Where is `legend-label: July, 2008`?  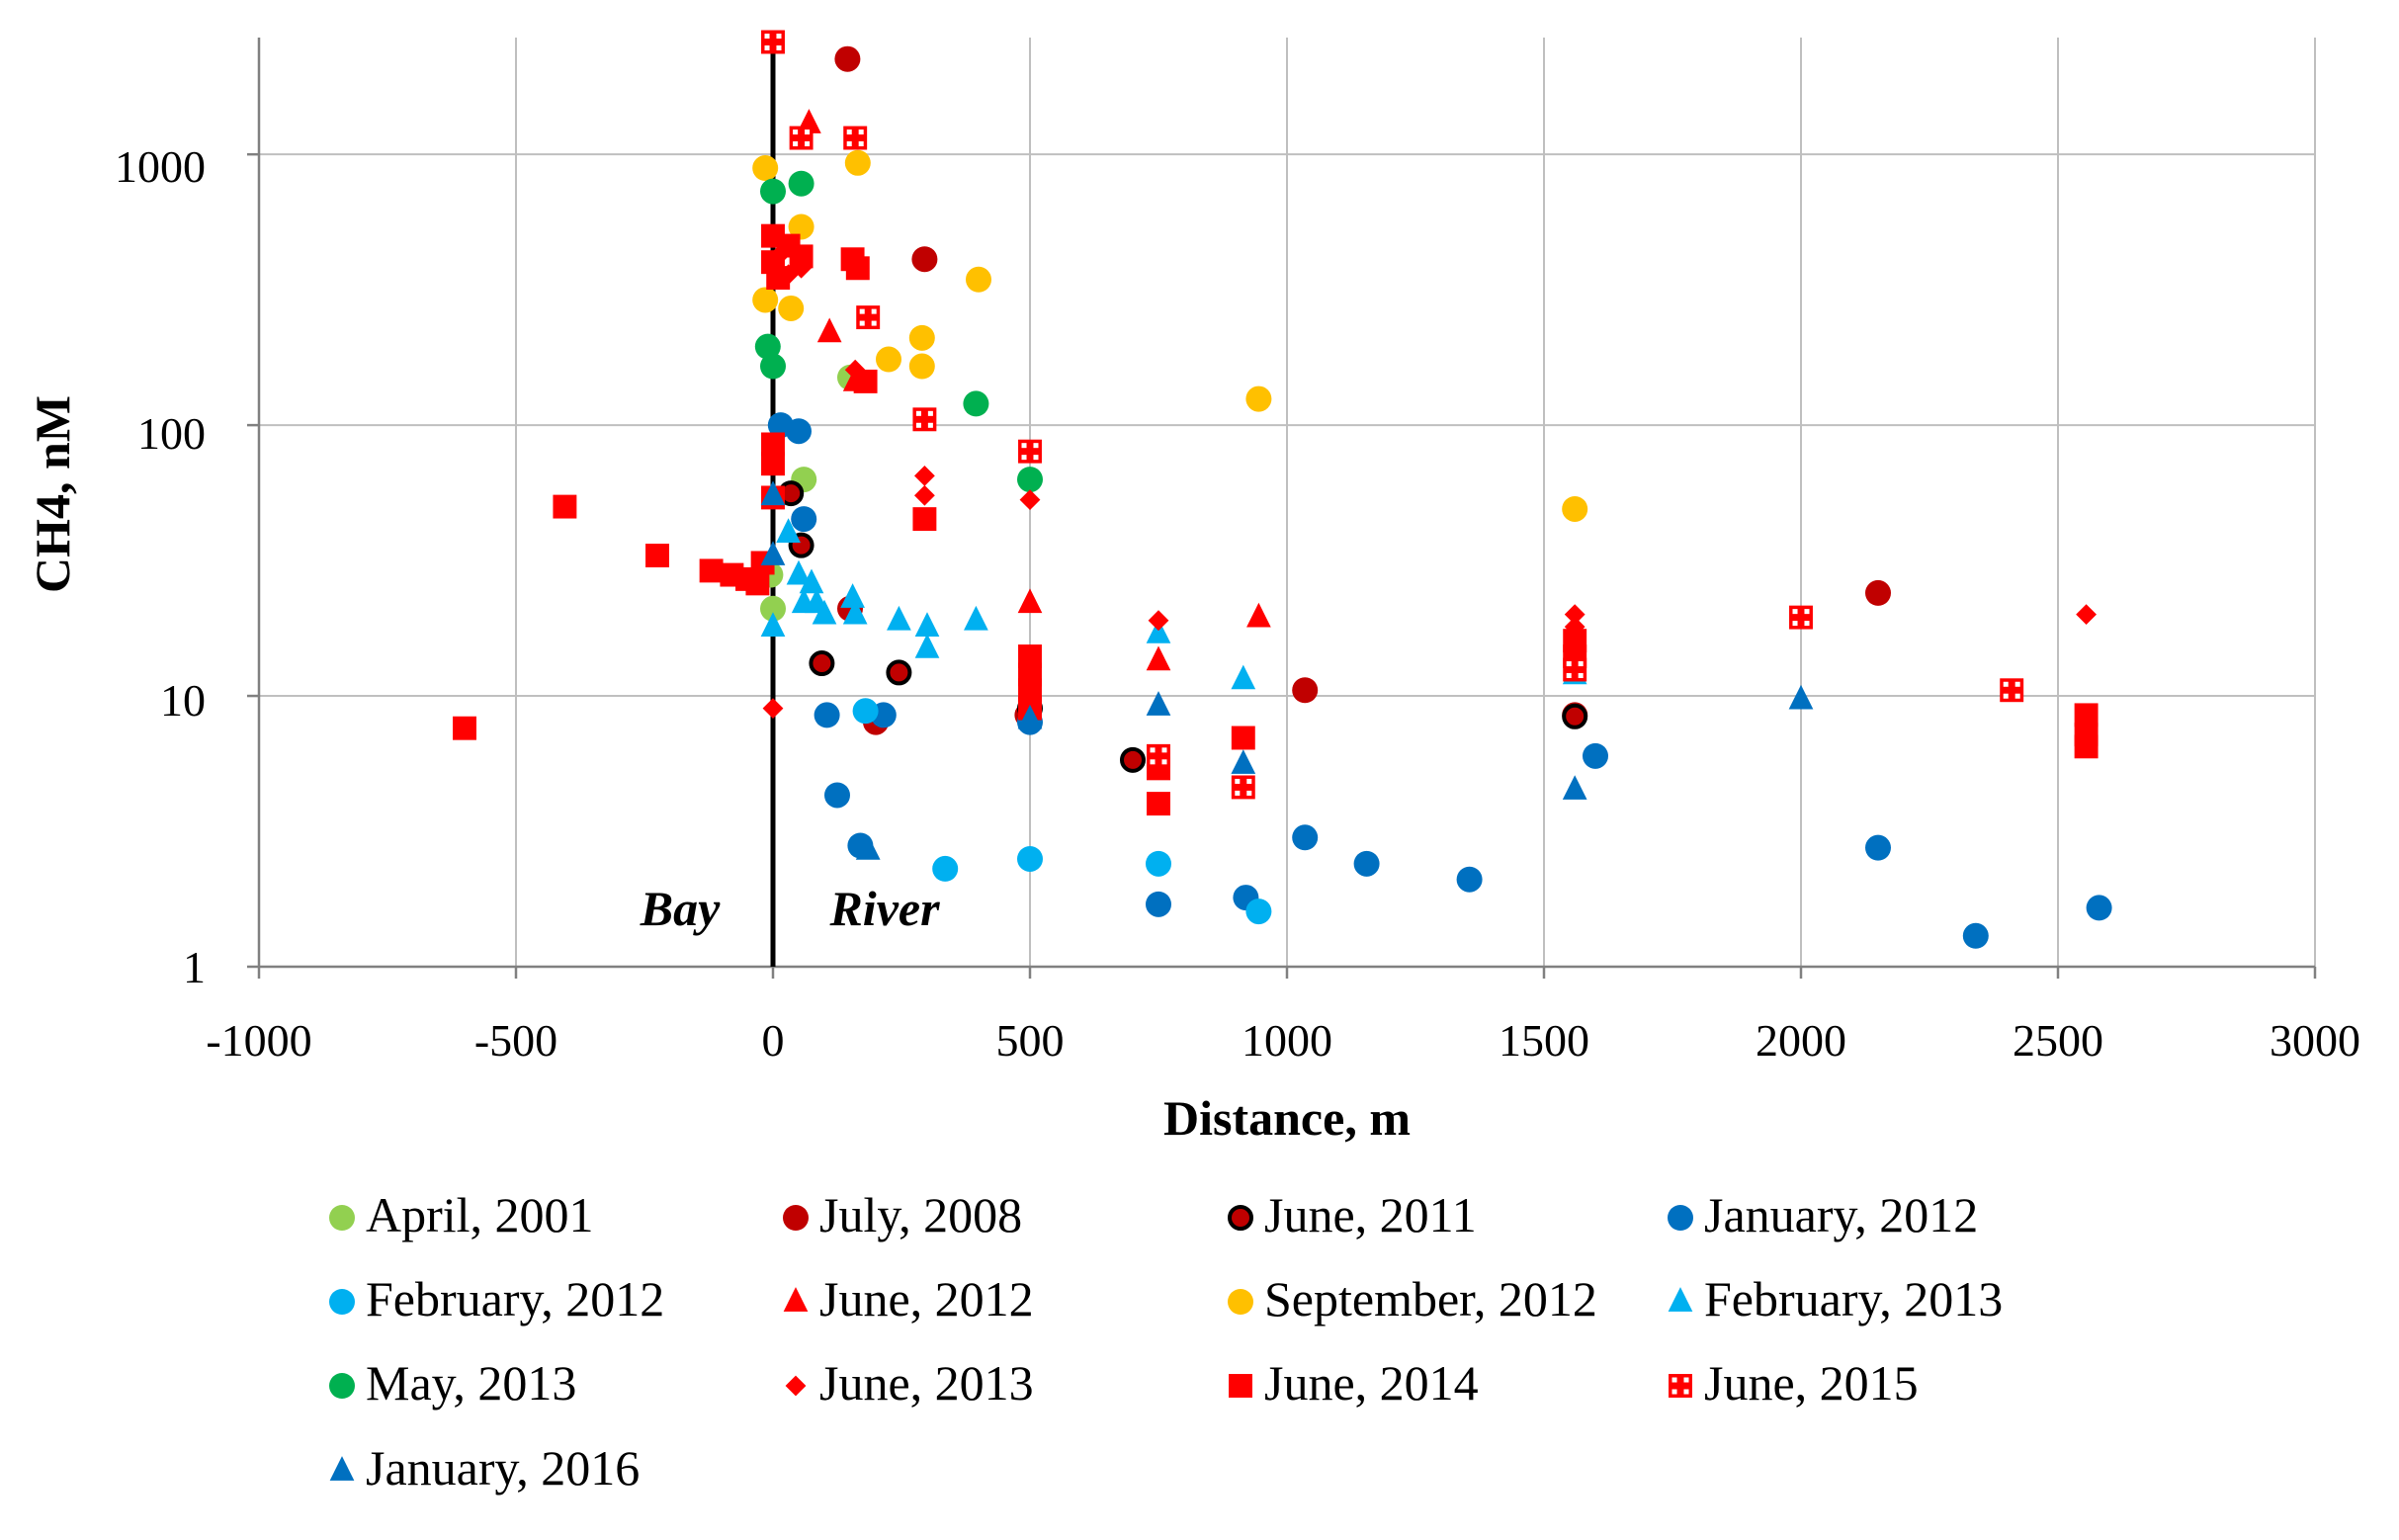
legend-label: July, 2008 is located at coordinates (920, 1214).